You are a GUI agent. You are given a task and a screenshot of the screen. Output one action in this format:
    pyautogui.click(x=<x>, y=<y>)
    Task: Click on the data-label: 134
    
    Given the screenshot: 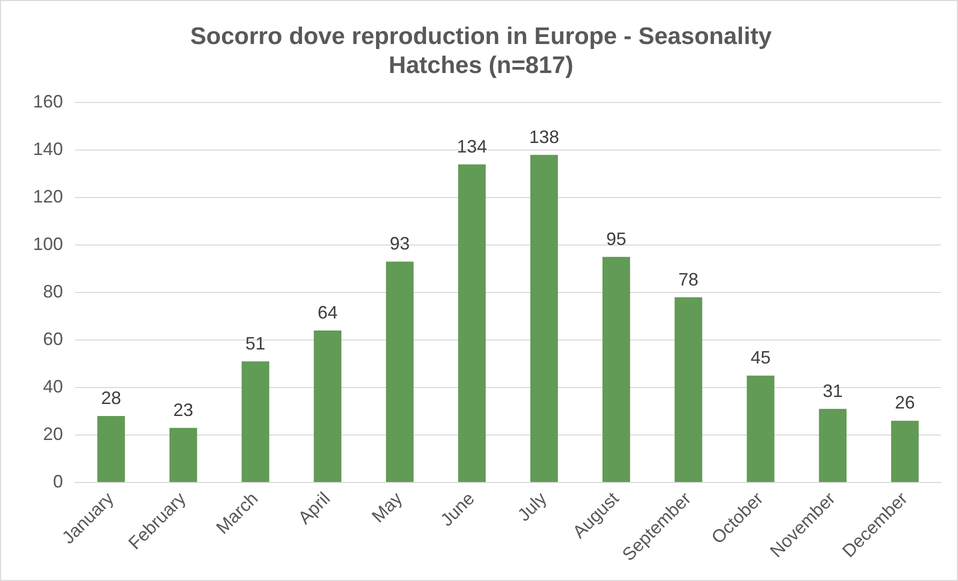 What is the action you would take?
    pyautogui.click(x=471, y=146)
    